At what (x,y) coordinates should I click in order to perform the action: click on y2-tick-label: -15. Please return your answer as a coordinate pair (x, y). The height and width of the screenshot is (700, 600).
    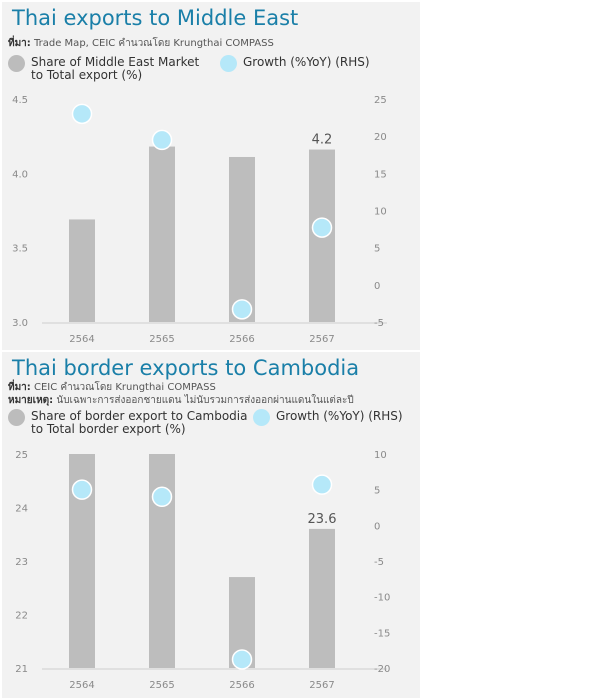
    Looking at the image, I should click on (382, 633).